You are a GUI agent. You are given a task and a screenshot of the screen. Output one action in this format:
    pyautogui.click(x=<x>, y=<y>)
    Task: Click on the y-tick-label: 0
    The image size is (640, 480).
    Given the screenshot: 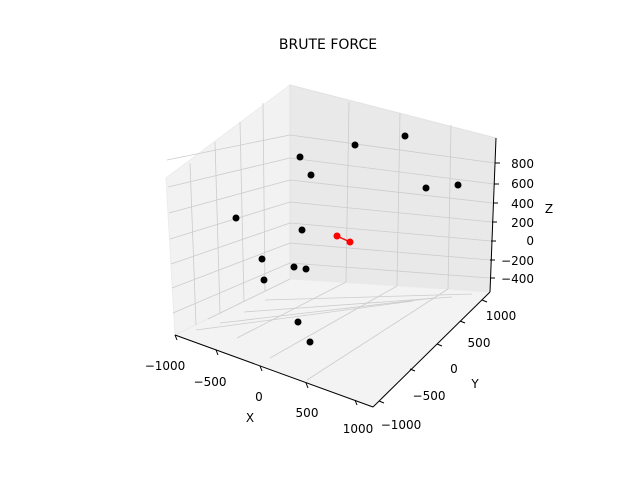 What is the action you would take?
    pyautogui.click(x=454, y=369)
    